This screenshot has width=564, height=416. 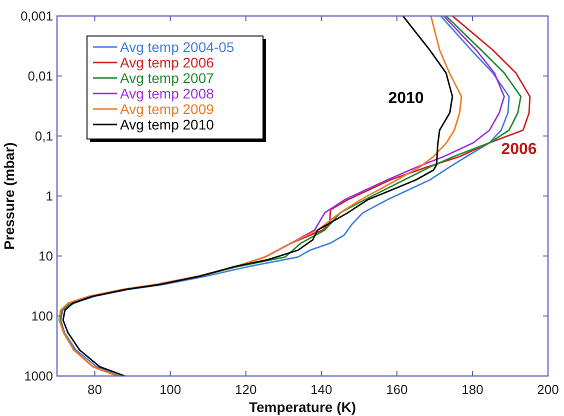 I want to click on x-tick-label: 140, so click(x=321, y=389).